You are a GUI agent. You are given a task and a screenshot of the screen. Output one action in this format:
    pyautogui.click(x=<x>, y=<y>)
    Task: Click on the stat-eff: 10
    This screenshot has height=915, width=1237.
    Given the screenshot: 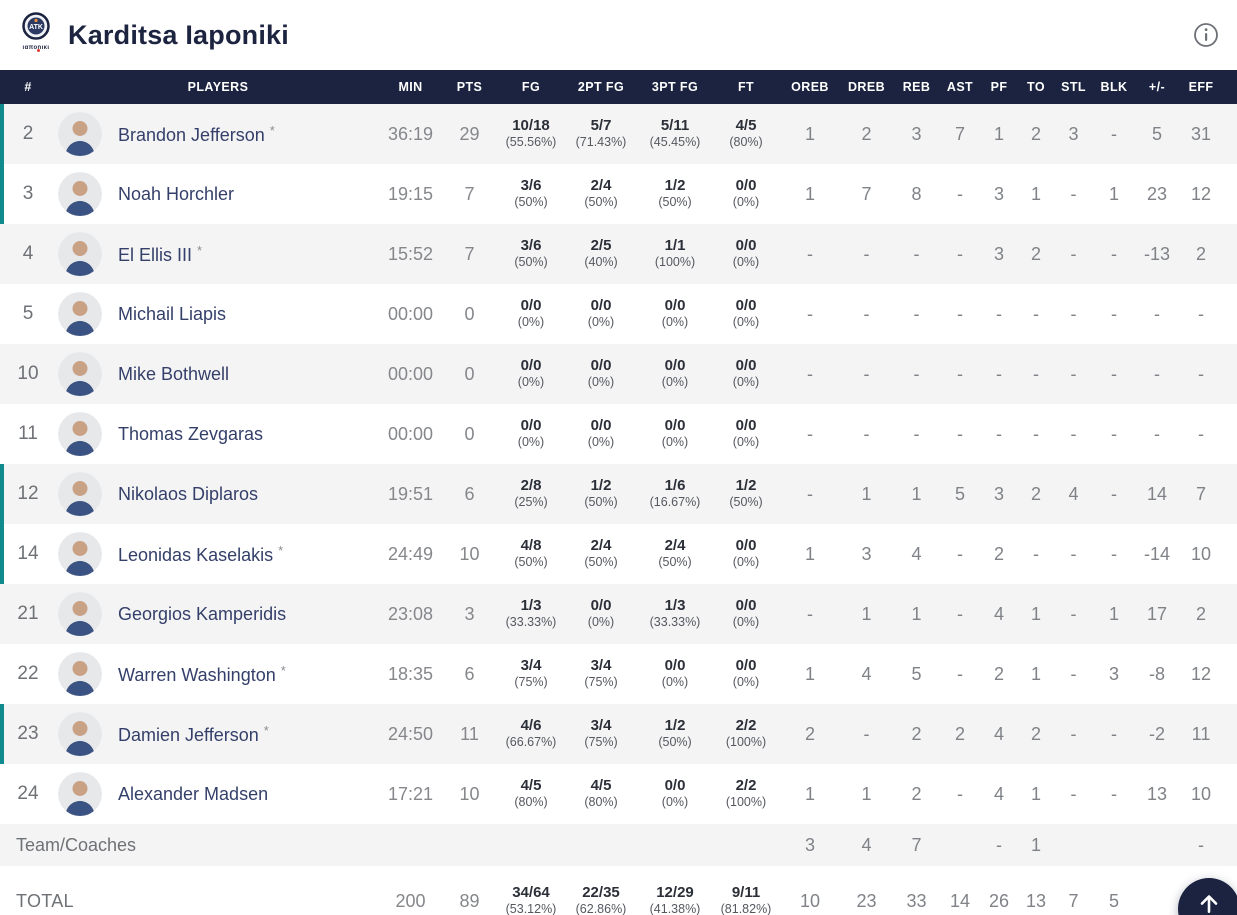 What is the action you would take?
    pyautogui.click(x=1201, y=553)
    